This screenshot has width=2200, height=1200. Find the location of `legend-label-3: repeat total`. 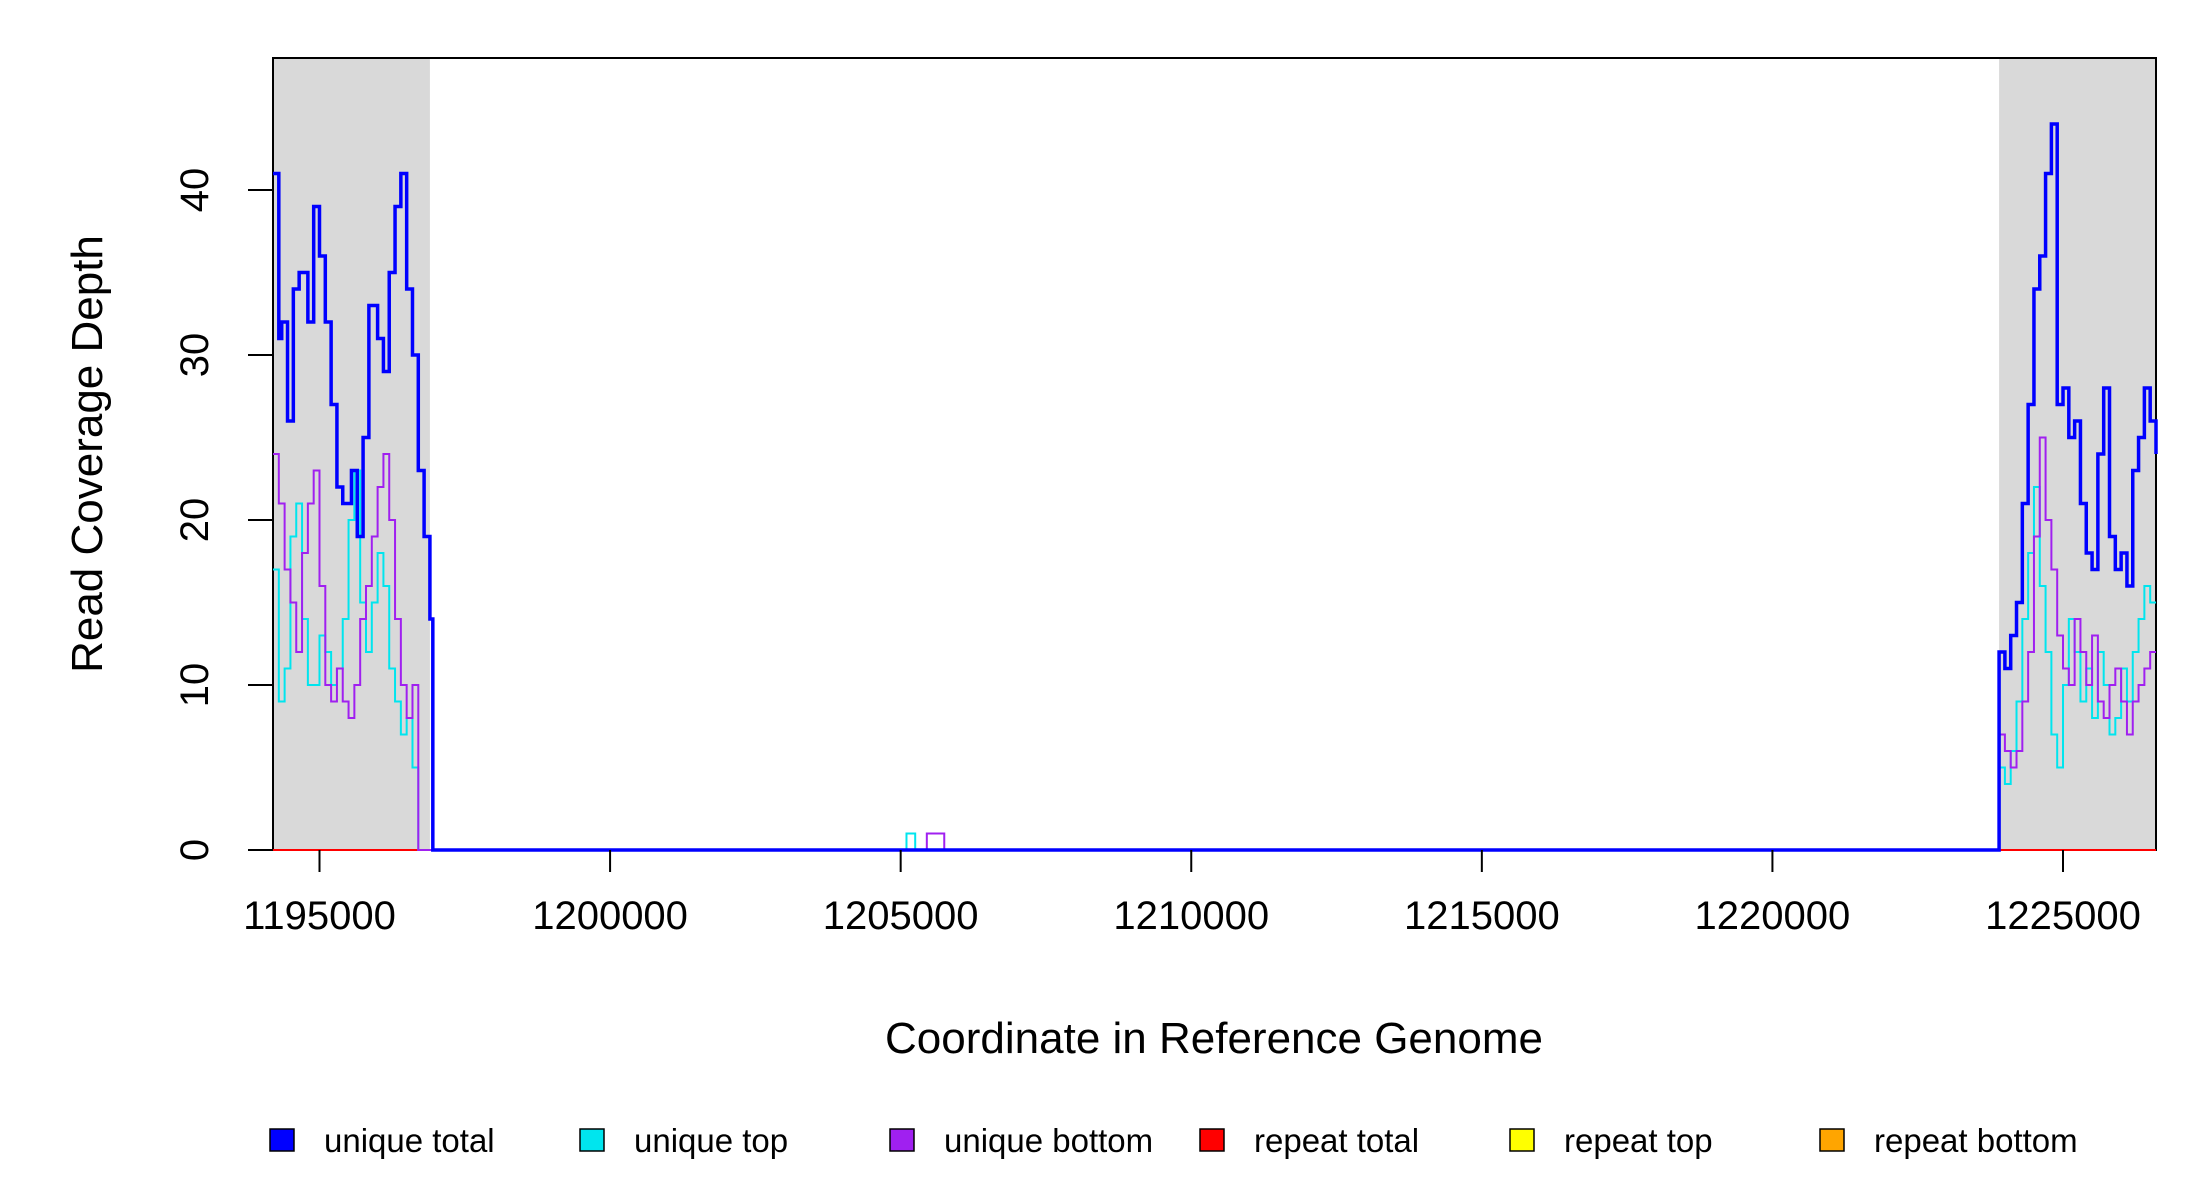

legend-label-3: repeat total is located at coordinates (1336, 1140).